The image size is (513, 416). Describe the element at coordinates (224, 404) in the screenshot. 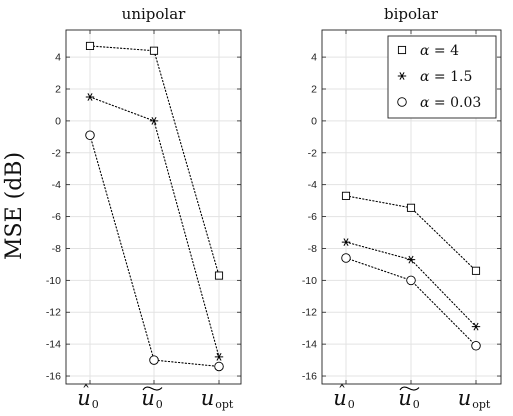

I see `xtick-label-0-2-subscript: opt` at that location.